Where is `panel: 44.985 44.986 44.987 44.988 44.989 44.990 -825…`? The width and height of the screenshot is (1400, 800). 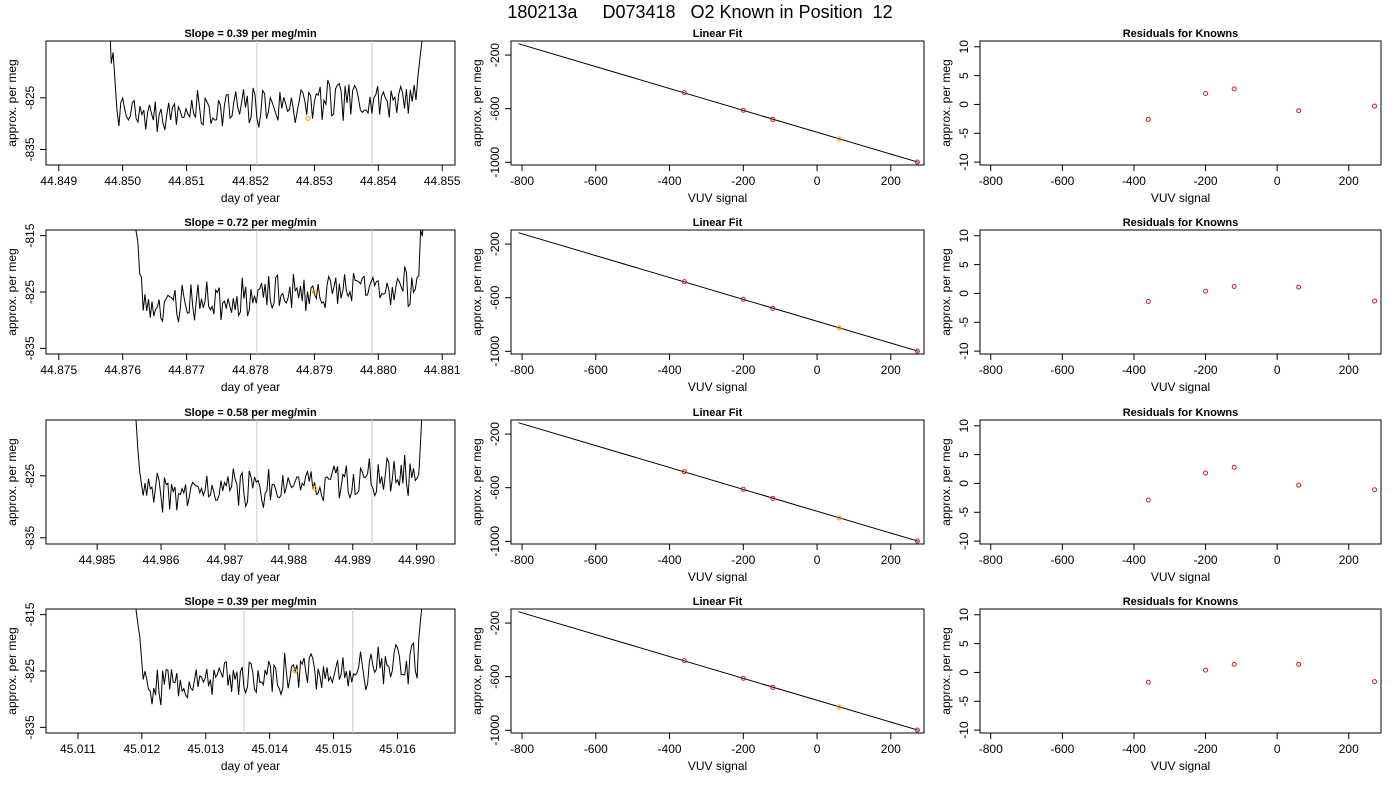 panel: 44.985 44.986 44.987 44.988 44.989 44.990 -825… is located at coordinates (230, 495).